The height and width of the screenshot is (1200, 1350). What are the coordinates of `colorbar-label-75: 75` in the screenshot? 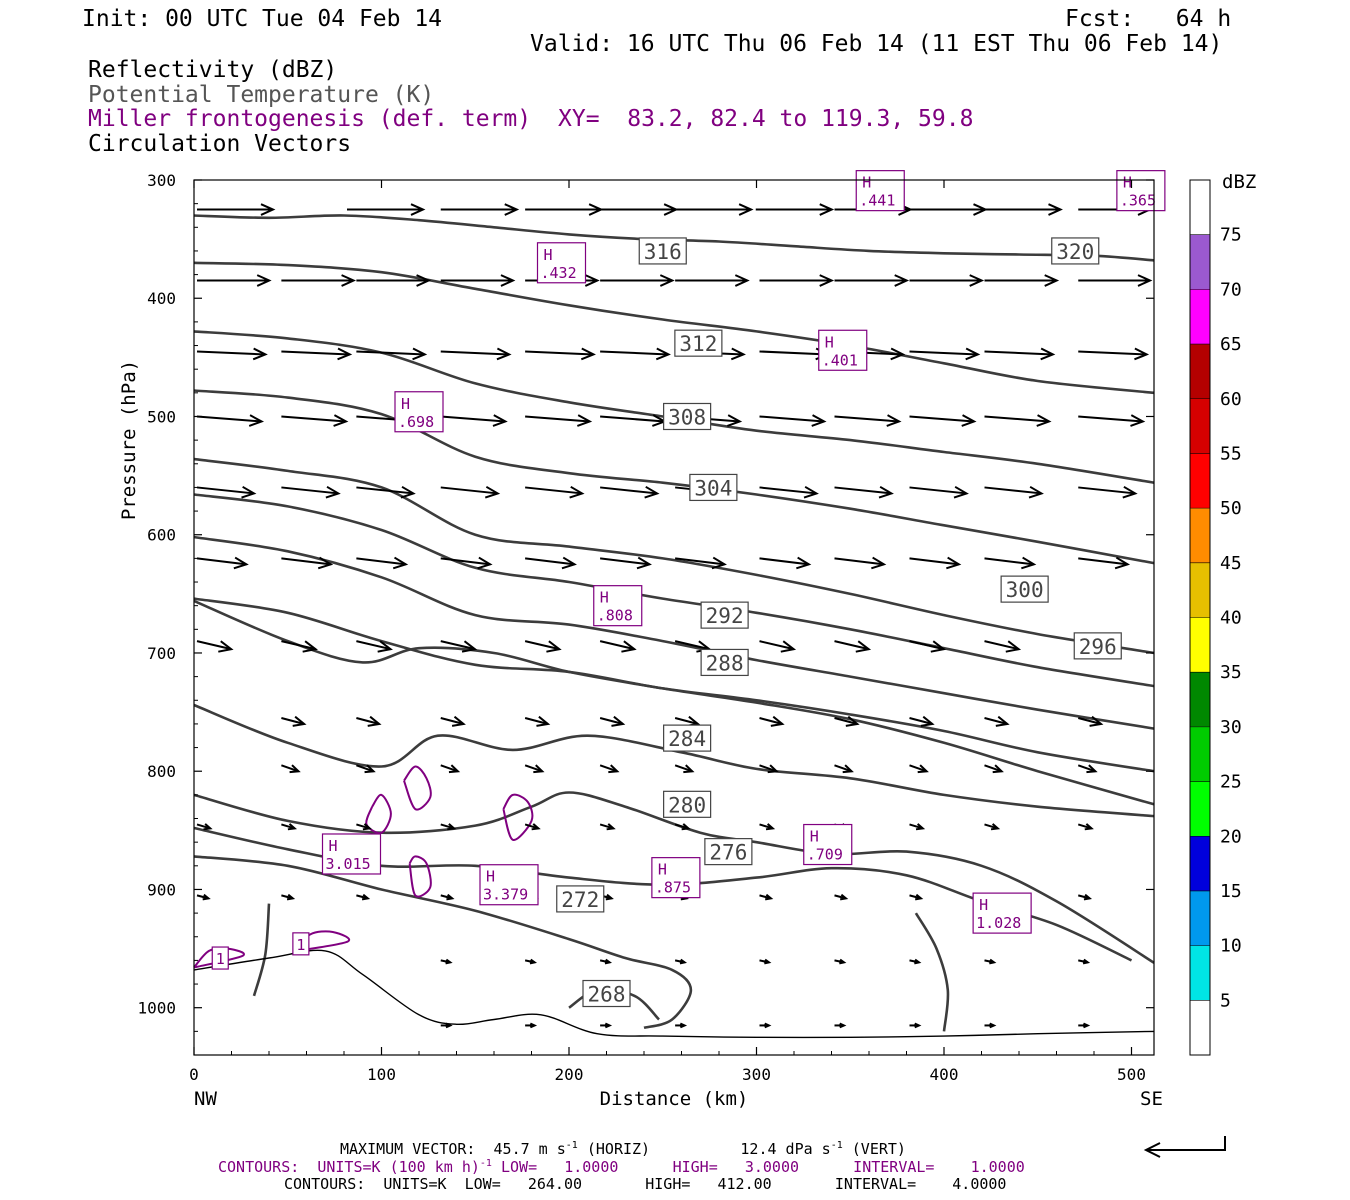 It's located at (1231, 235).